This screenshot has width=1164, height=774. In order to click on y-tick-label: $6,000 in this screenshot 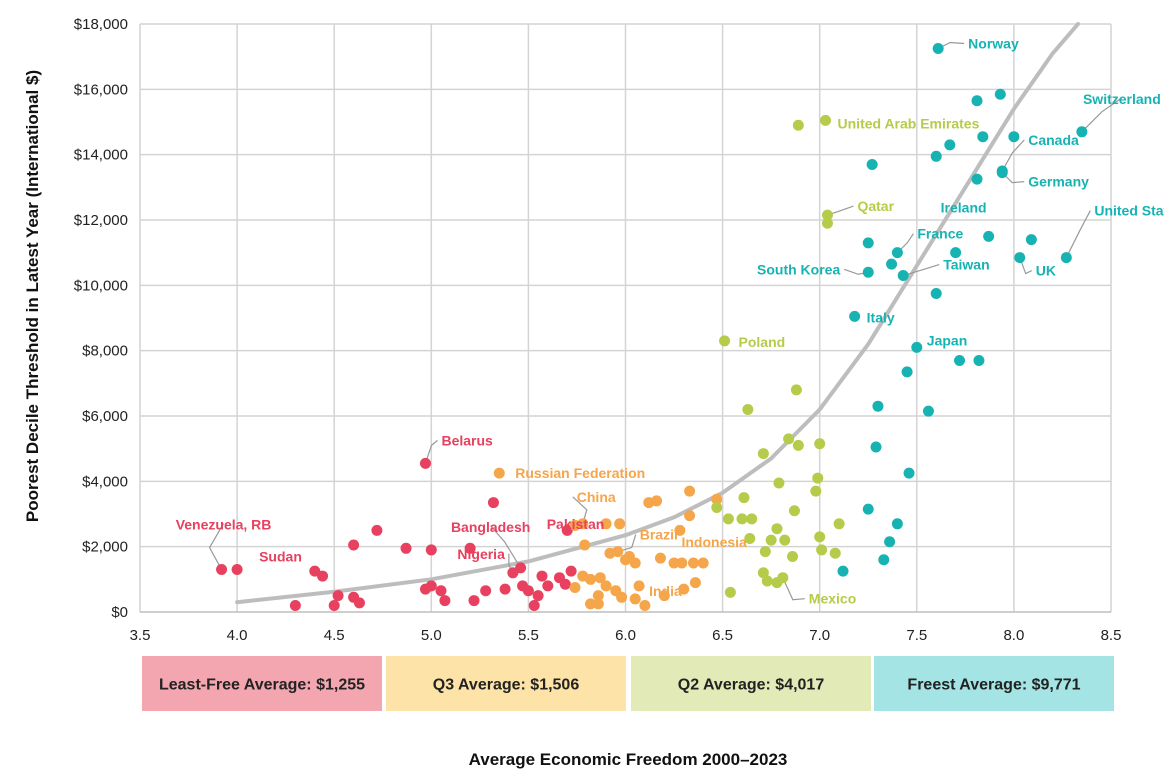, I will do `click(105, 416)`.